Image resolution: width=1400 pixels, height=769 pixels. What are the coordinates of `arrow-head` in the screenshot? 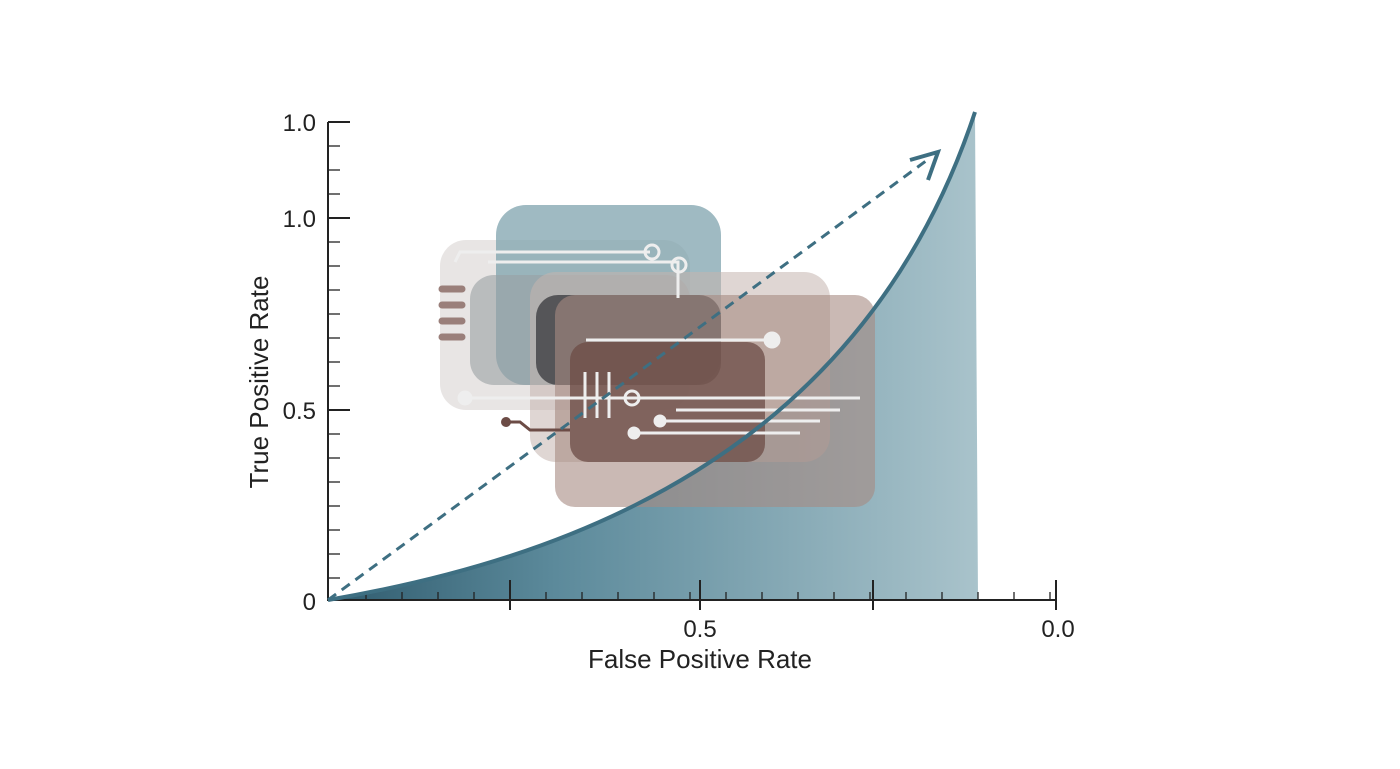 It's located at (925, 165).